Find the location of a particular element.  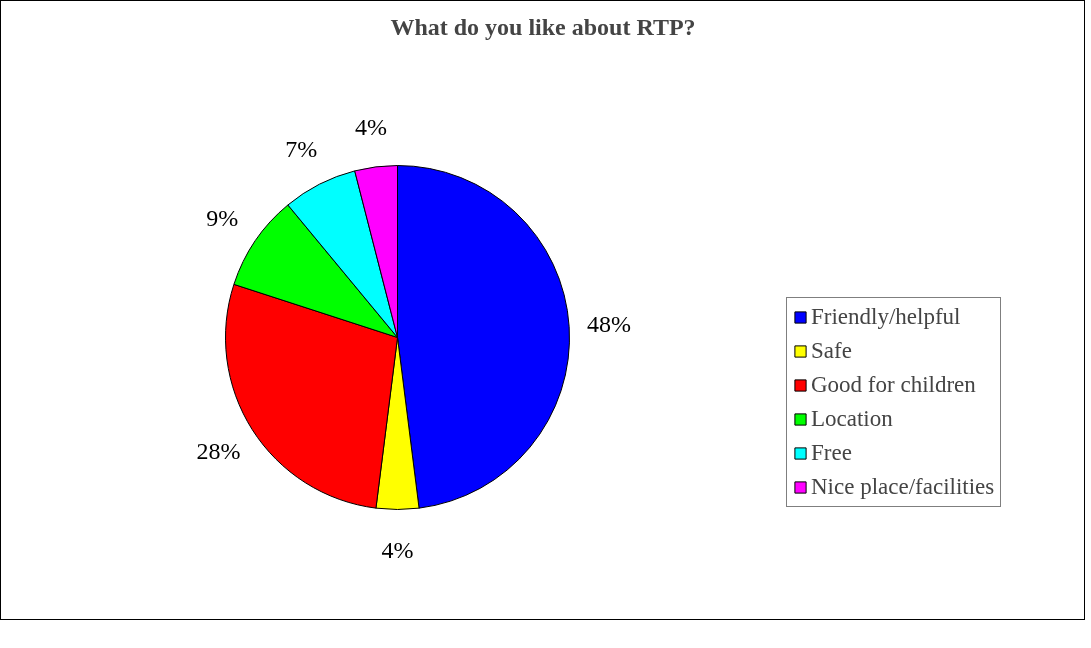

legend-label: Free is located at coordinates (831, 453).